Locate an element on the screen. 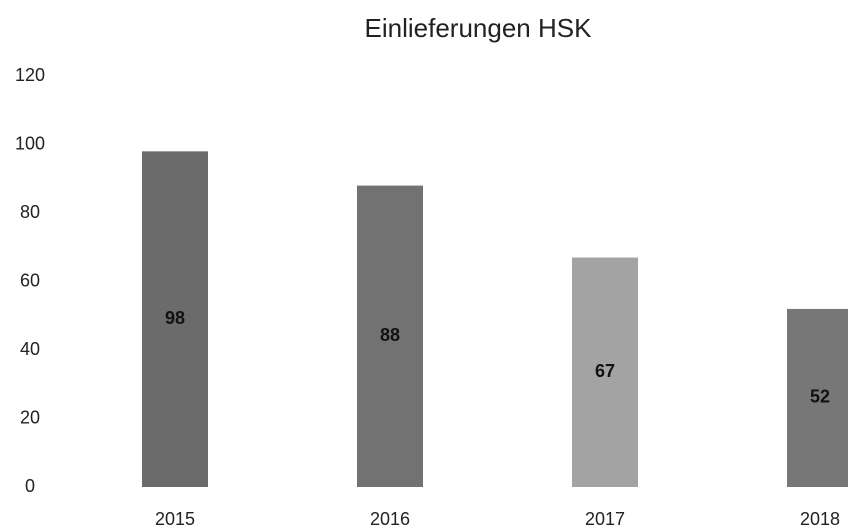  y-tick-label: 40 is located at coordinates (30, 349).